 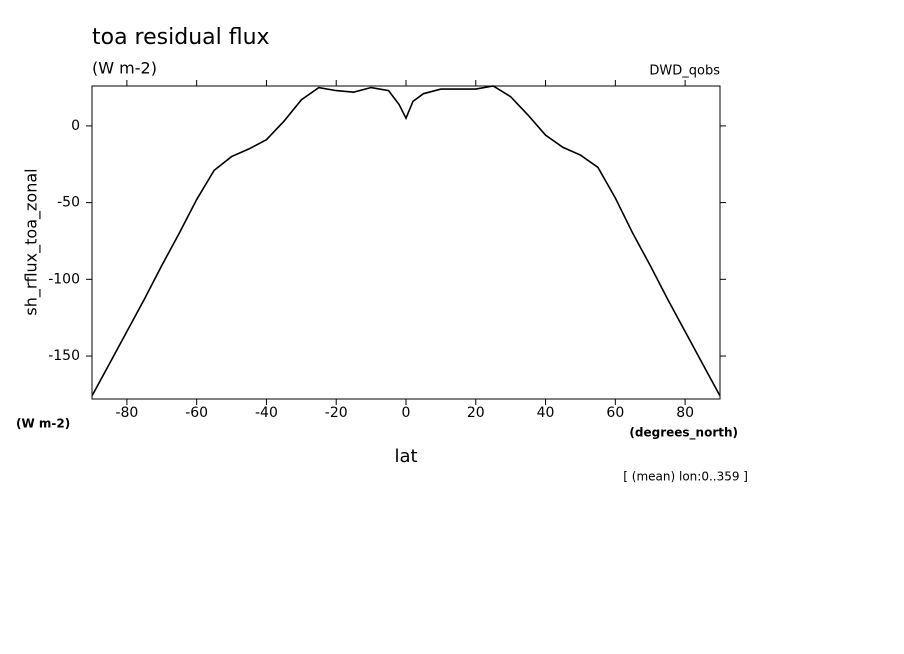 I want to click on x-tick-label: 40, so click(x=546, y=413).